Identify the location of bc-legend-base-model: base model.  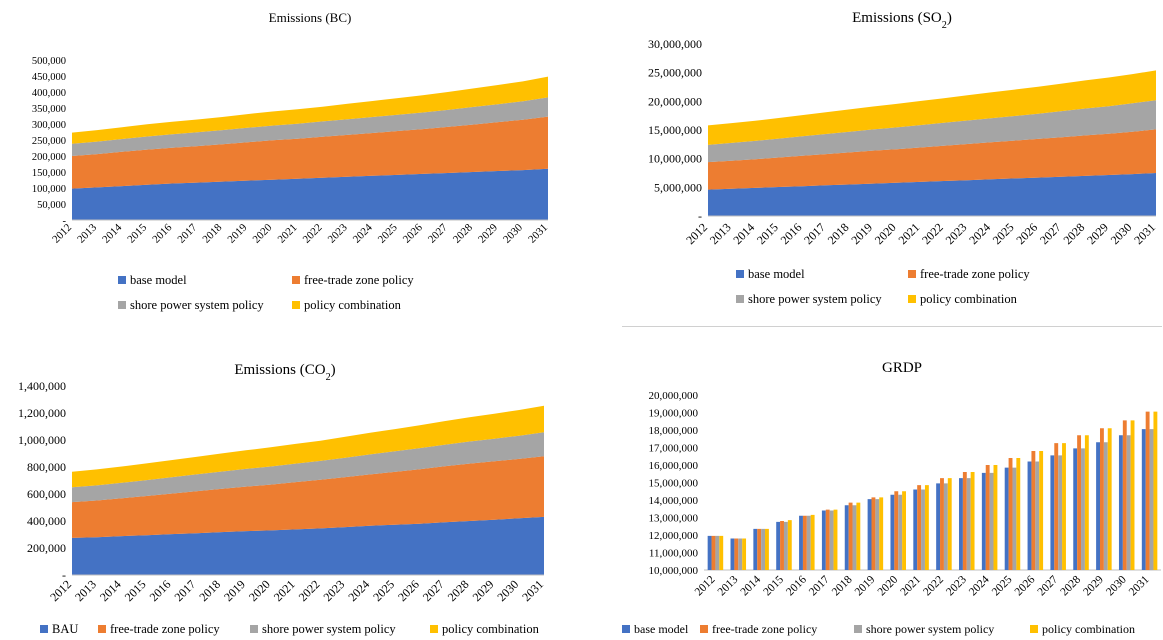
(152, 280).